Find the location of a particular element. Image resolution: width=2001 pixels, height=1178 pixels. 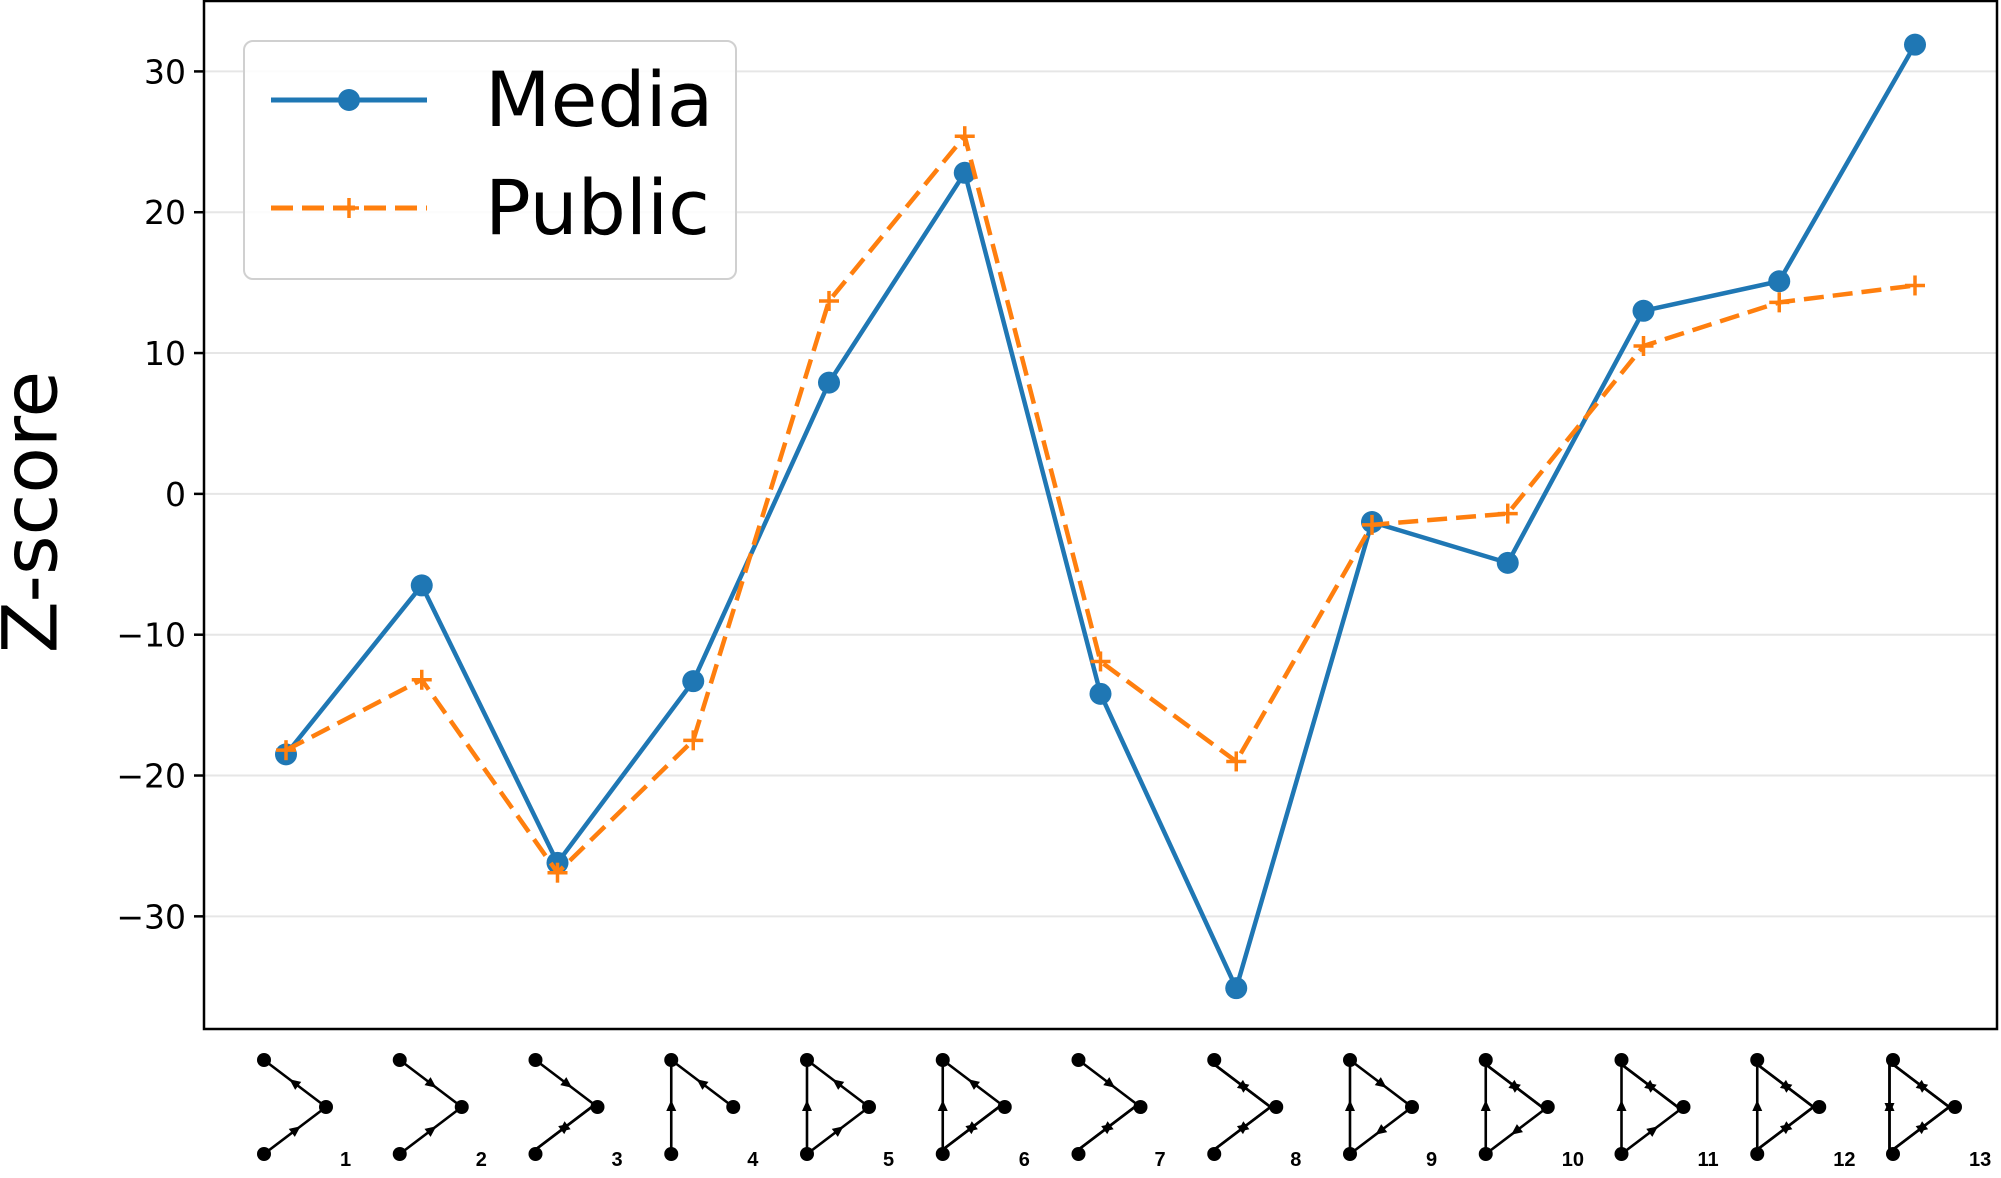

x-tick-label: 4 is located at coordinates (753, 1160).